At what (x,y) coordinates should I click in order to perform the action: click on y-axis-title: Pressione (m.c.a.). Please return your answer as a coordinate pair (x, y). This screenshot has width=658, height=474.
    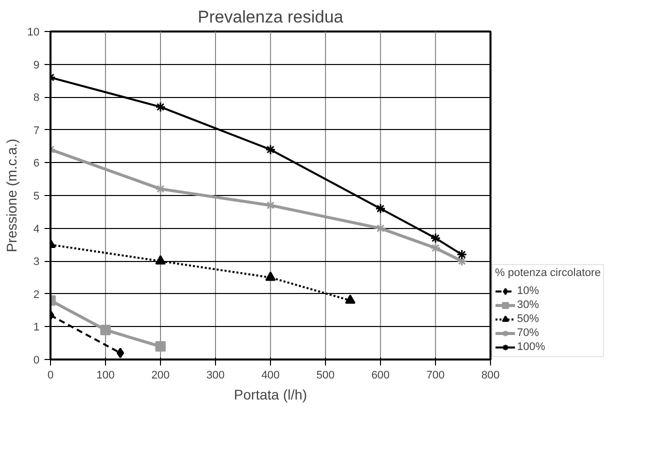
    Looking at the image, I should click on (11, 195).